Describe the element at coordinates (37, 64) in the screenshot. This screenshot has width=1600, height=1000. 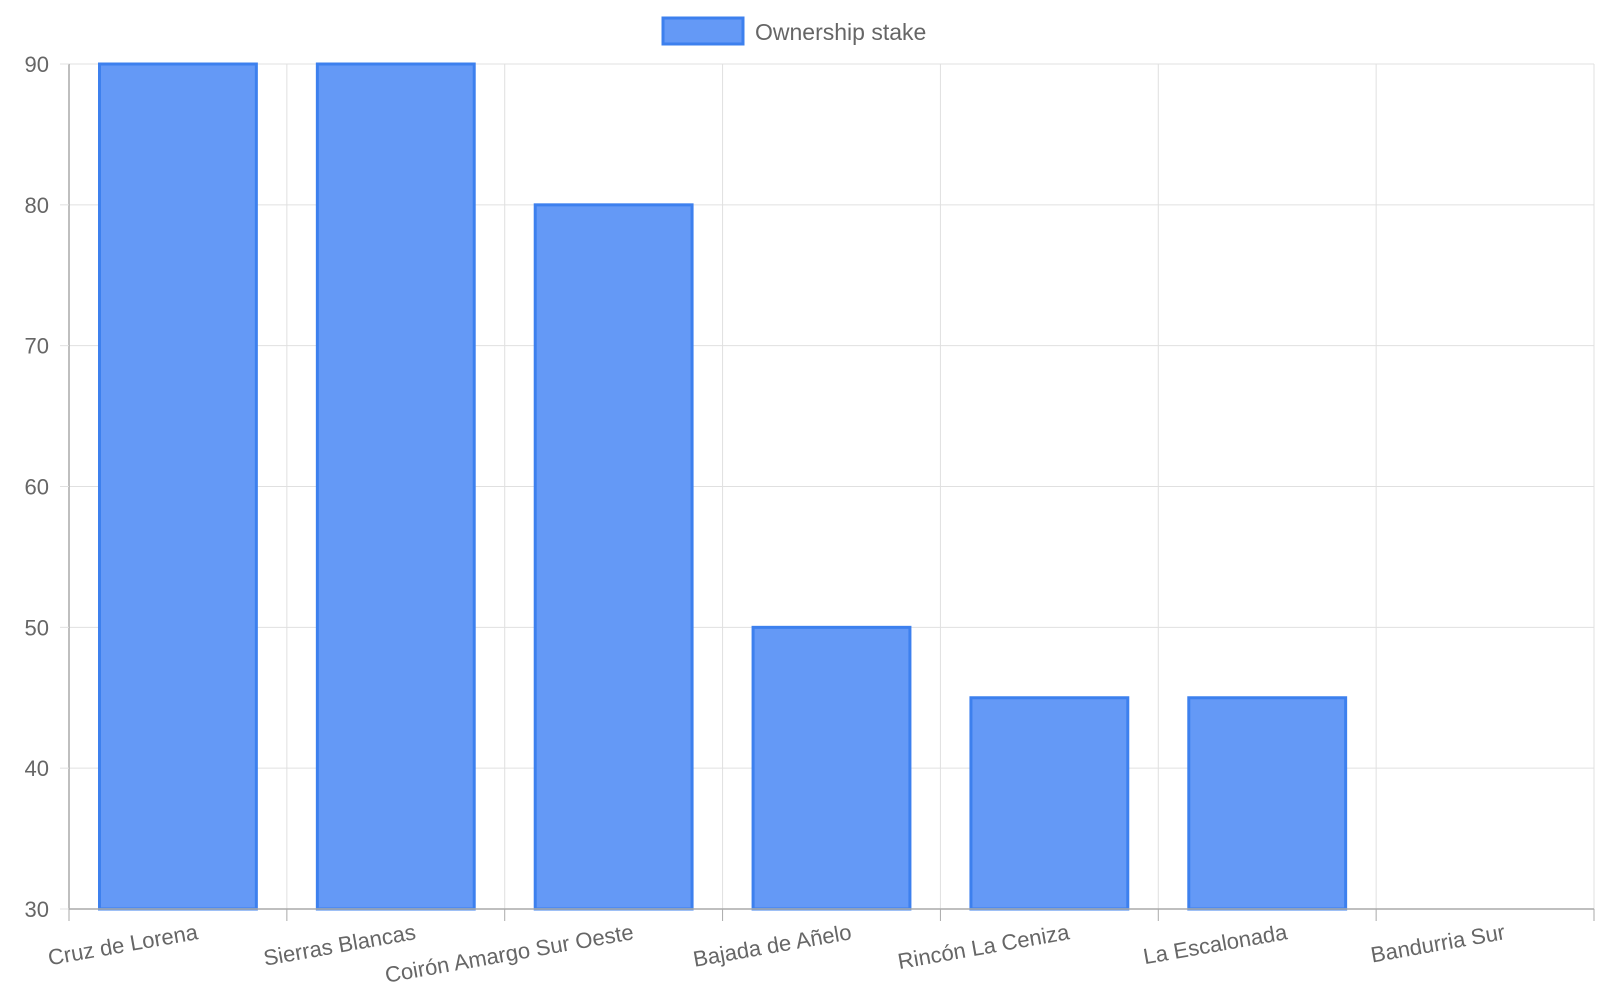
I see `ytick-label-90: 90` at that location.